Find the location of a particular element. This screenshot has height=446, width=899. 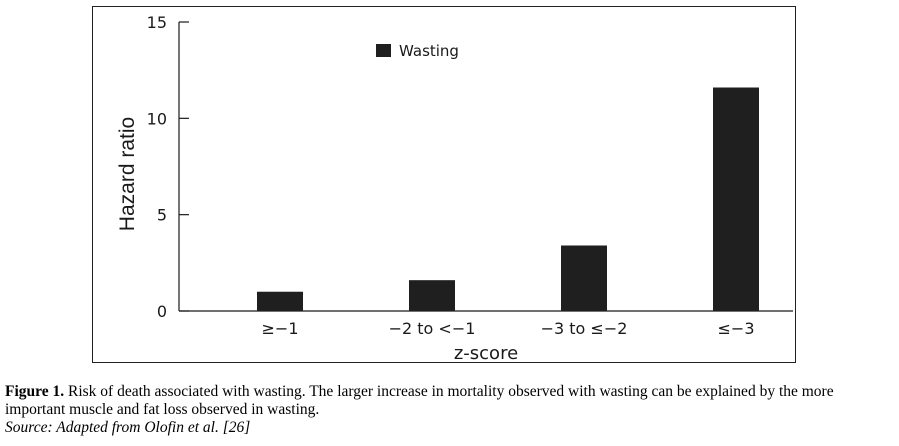

legend-label: Wasting is located at coordinates (429, 51).